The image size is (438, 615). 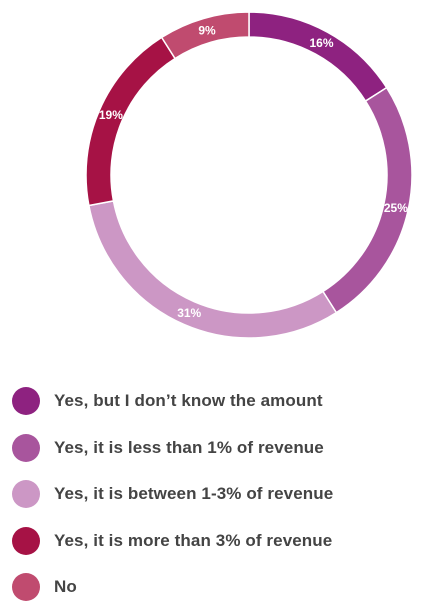 What do you see at coordinates (207, 30) in the screenshot?
I see `slice-value-label: 9%` at bounding box center [207, 30].